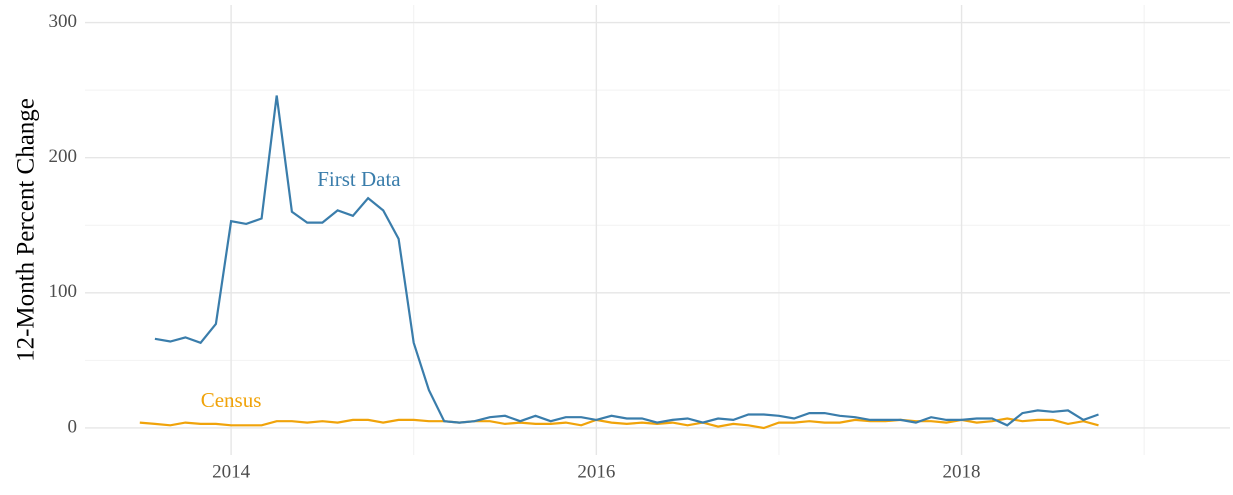 The height and width of the screenshot is (495, 1233). I want to click on series-label: Census, so click(231, 400).